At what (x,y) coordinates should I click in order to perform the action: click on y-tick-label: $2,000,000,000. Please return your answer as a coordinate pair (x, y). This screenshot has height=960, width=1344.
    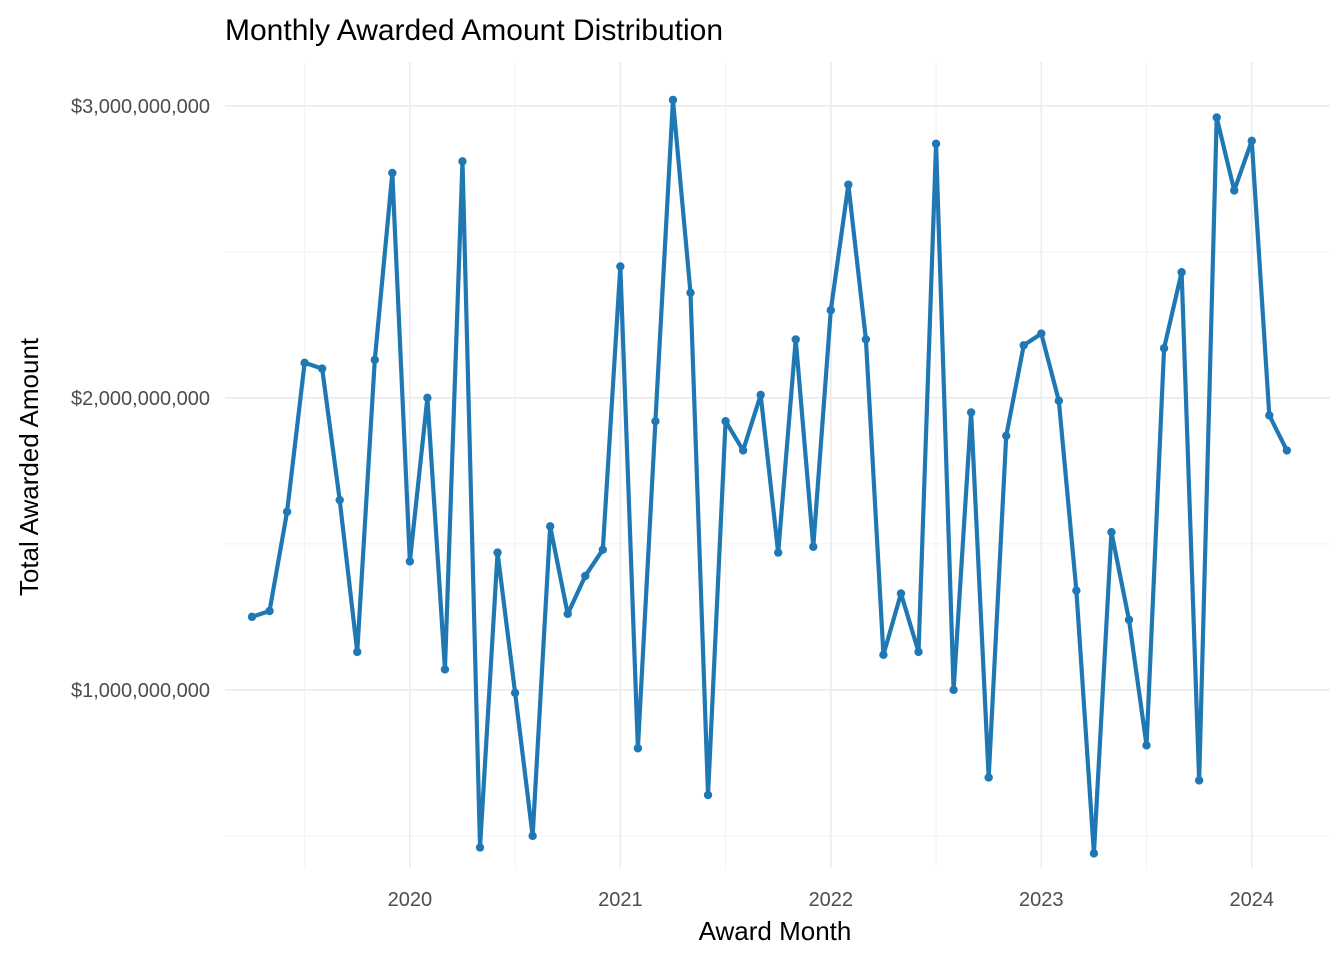
    Looking at the image, I should click on (140, 399).